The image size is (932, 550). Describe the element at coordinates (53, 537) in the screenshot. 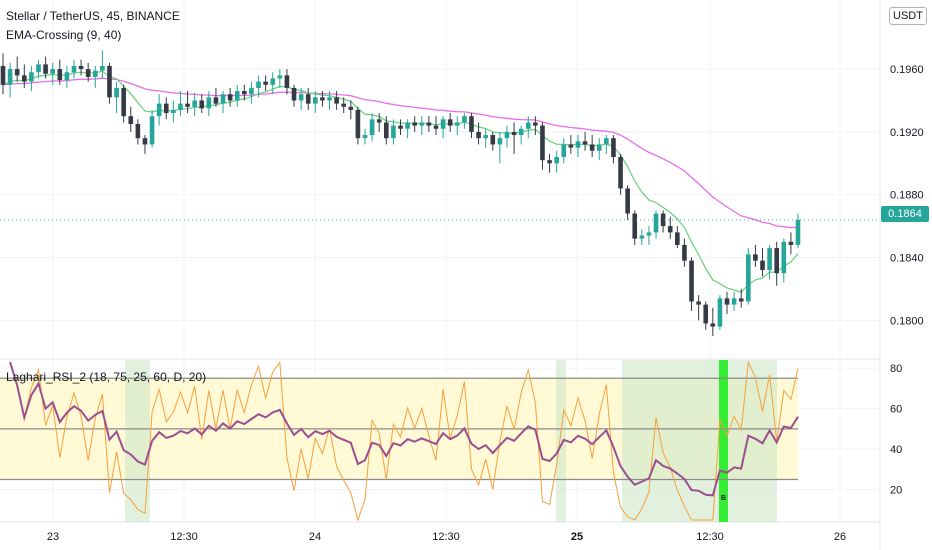

I see `time-tick-label: 23` at that location.